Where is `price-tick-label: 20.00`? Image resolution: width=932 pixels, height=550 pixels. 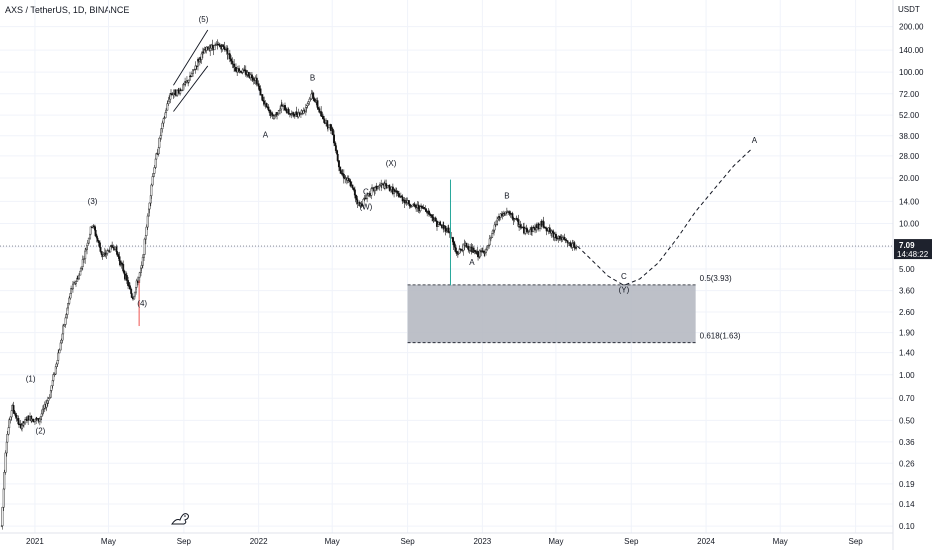 price-tick-label: 20.00 is located at coordinates (909, 178).